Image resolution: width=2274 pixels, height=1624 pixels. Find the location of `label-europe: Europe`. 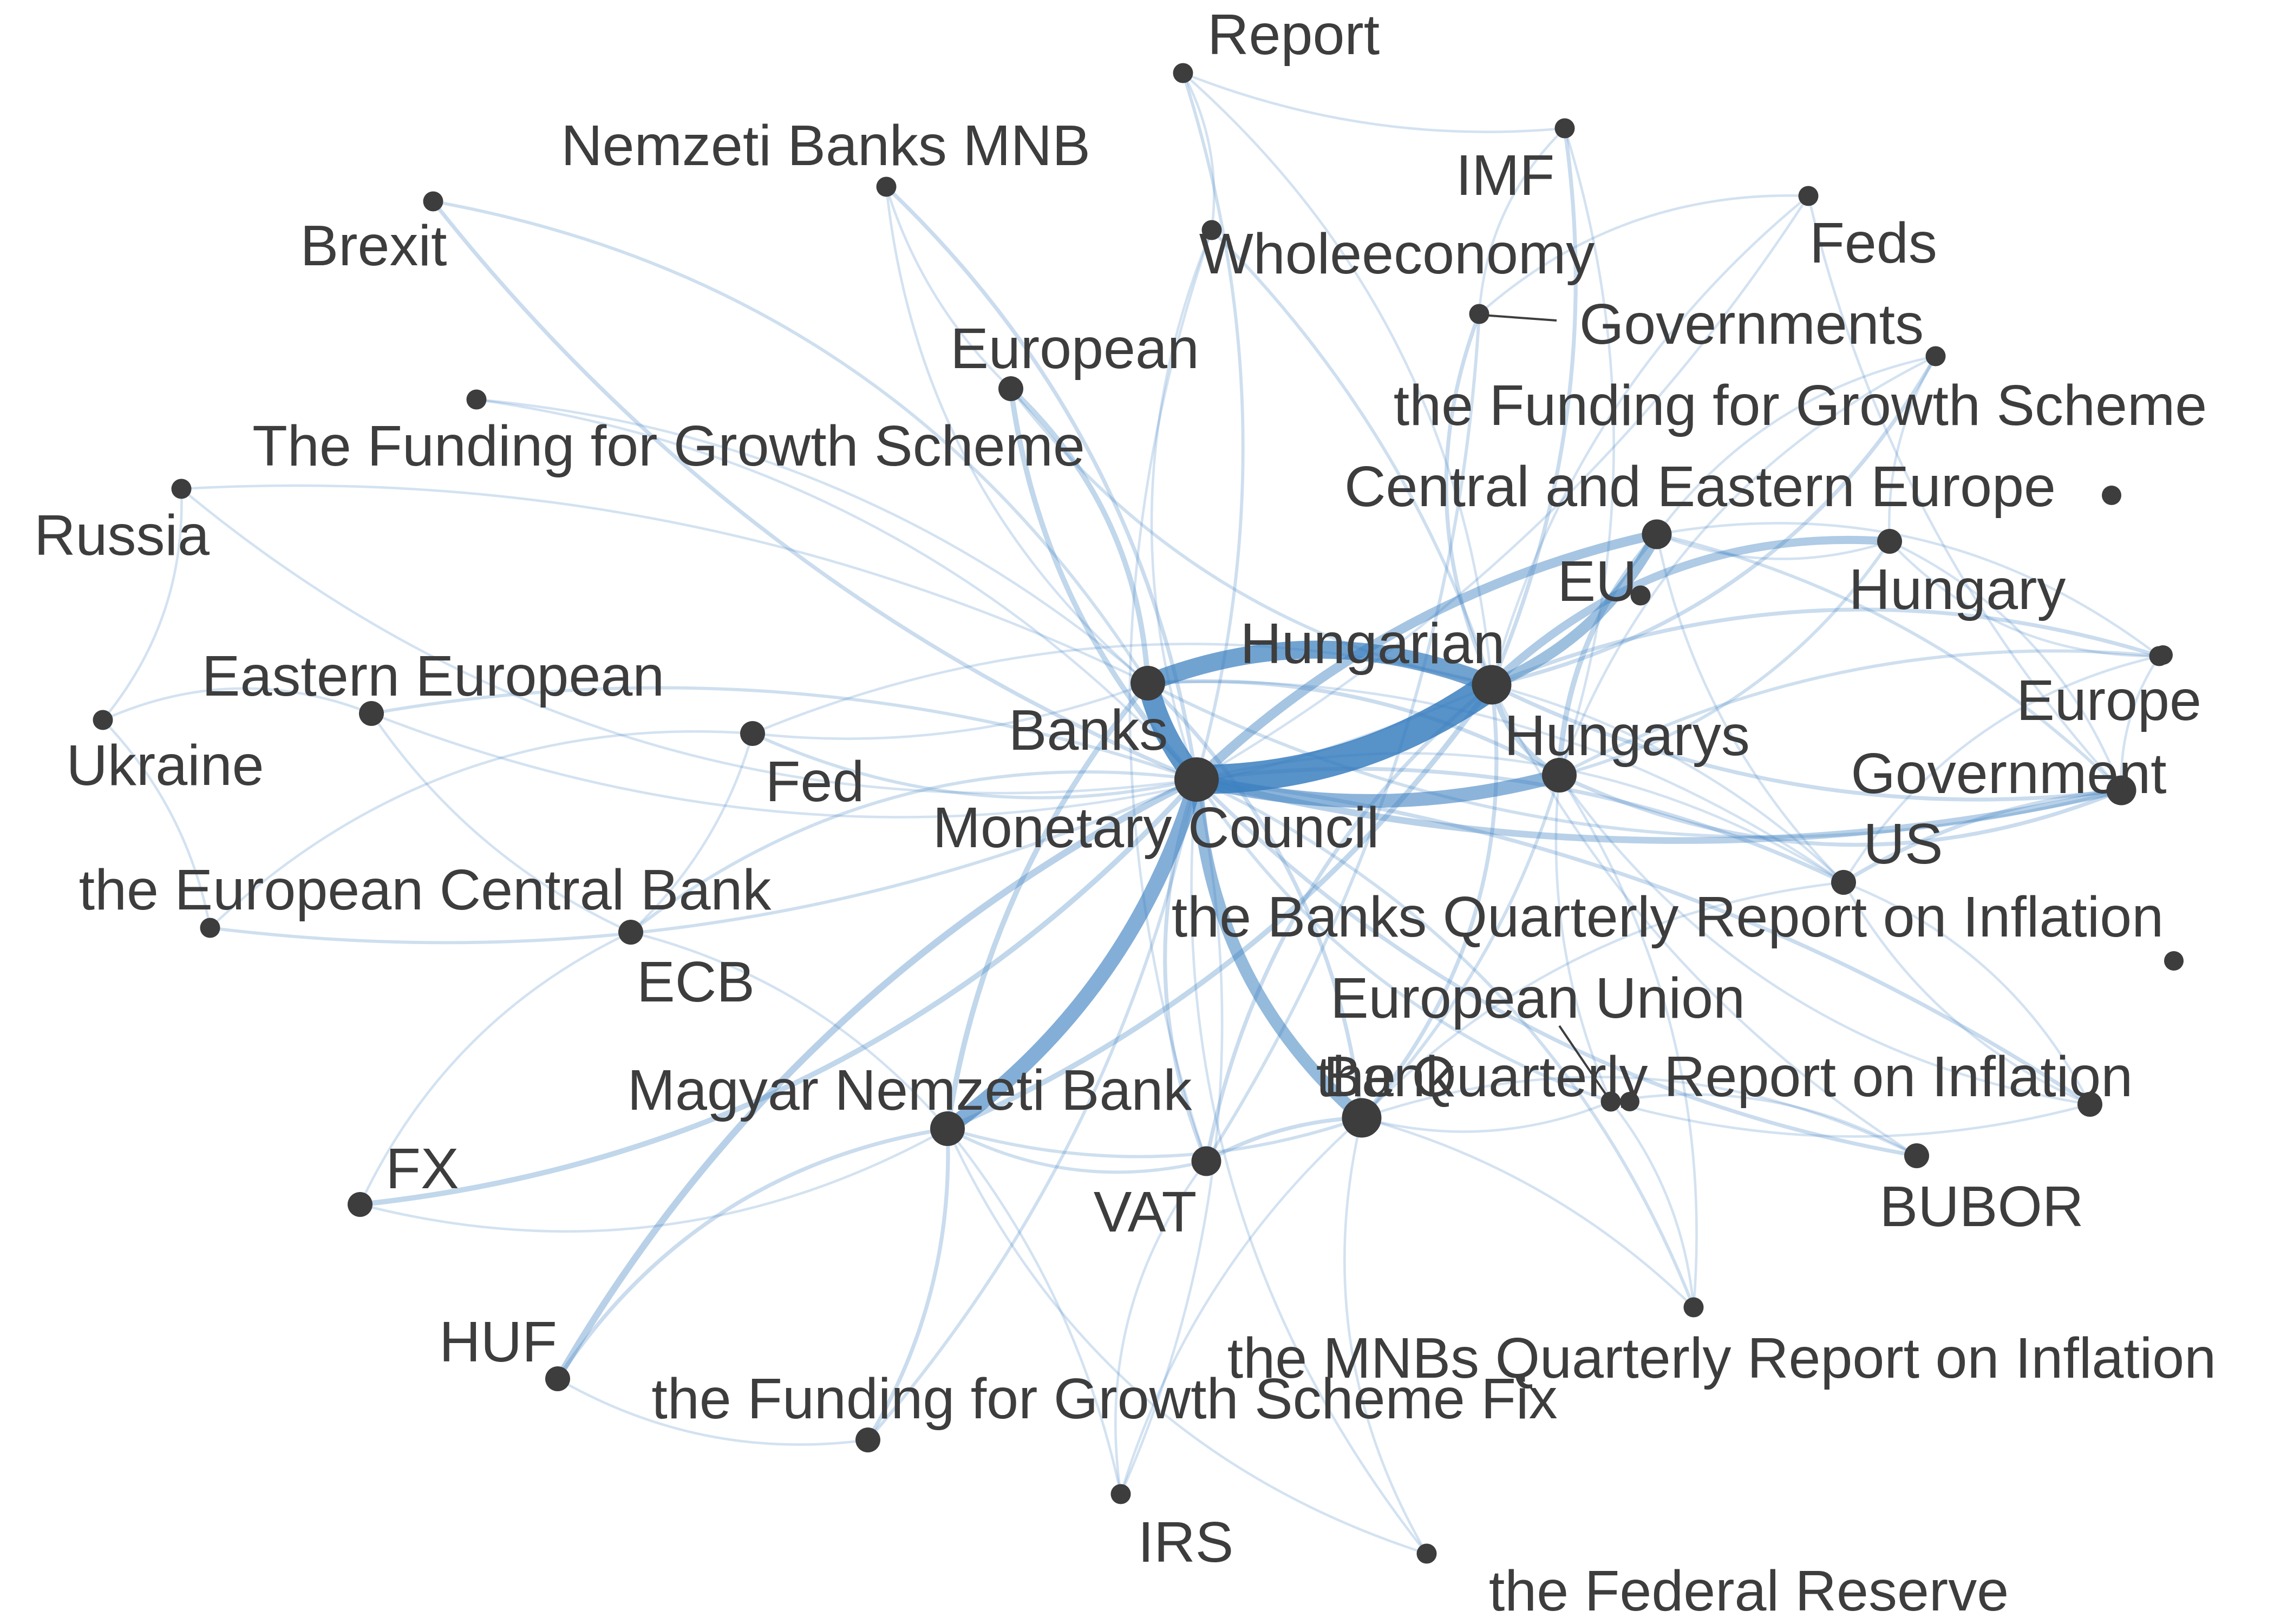

label-europe: Europe is located at coordinates (2109, 700).